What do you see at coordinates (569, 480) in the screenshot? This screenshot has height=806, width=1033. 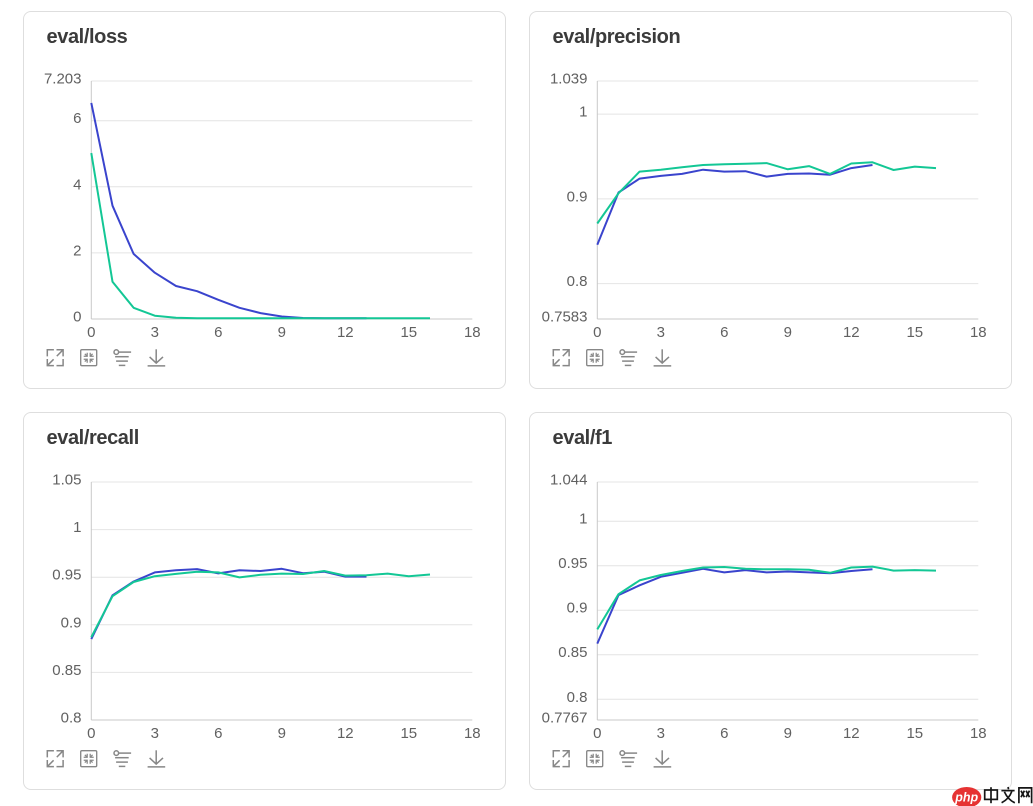 I see `svg-text: 1.044` at bounding box center [569, 480].